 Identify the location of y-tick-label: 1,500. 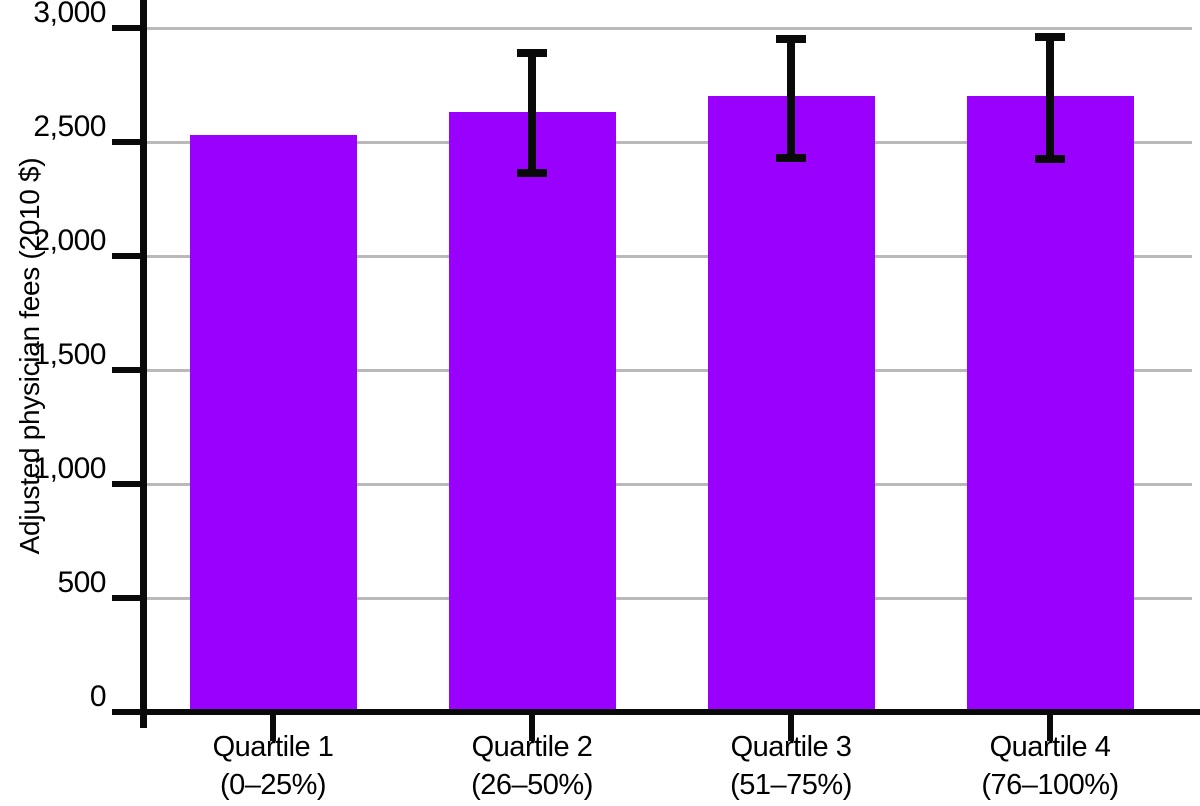
(69, 354).